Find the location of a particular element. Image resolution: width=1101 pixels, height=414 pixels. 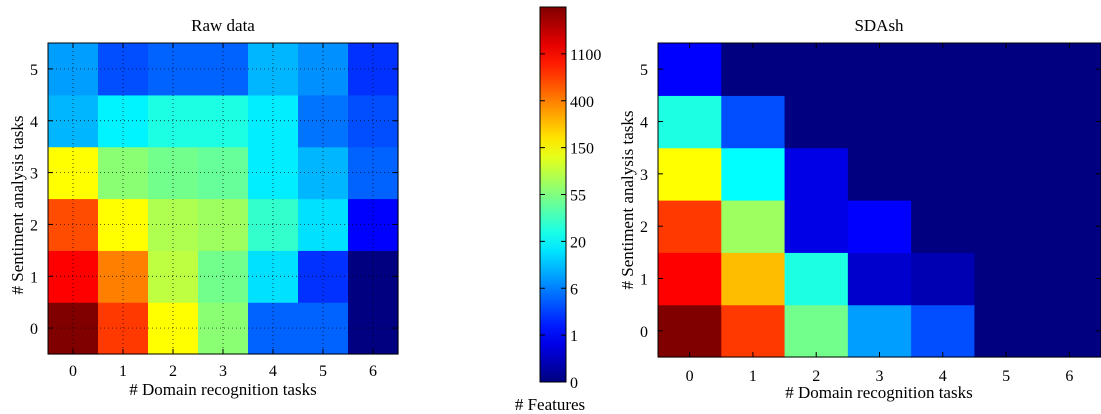

colorbar-tick-label: 0 is located at coordinates (574, 383).